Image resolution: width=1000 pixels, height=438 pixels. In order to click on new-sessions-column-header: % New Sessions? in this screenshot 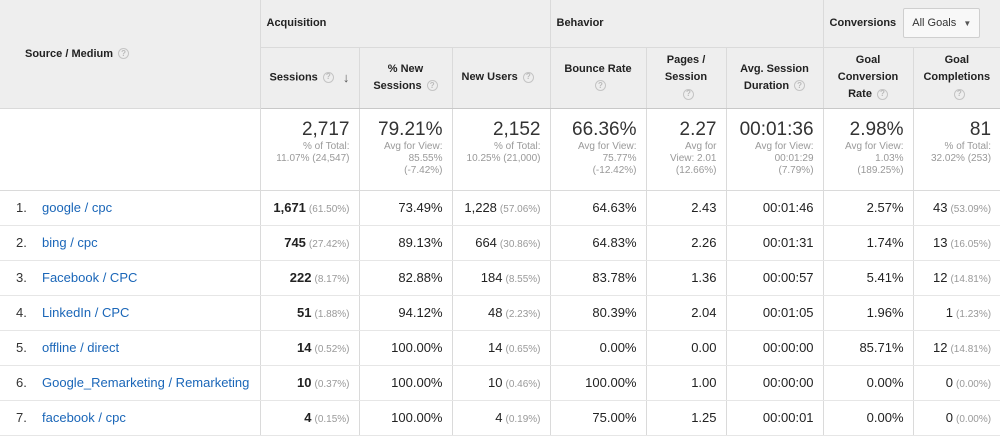, I will do `click(406, 78)`.